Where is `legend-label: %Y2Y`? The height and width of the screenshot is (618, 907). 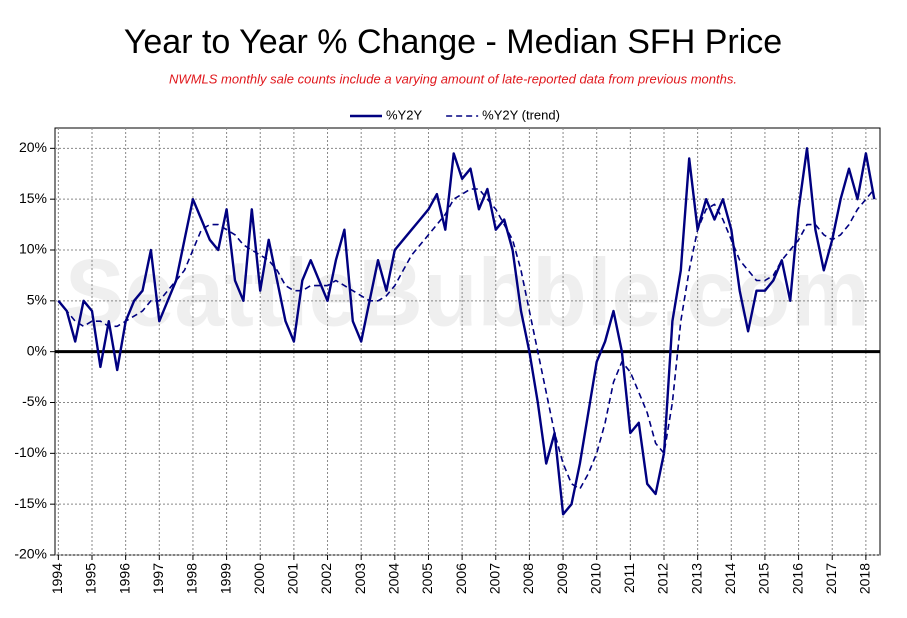
legend-label: %Y2Y is located at coordinates (404, 114).